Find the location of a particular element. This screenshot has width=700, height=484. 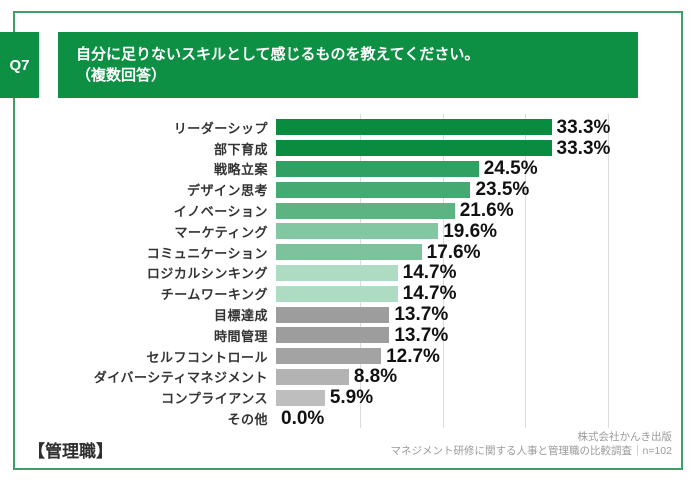

source-note: 株式会社かんき出版 マネジメント研修に関する人事と管理職の比較調査｜n=102 is located at coordinates (532, 444).